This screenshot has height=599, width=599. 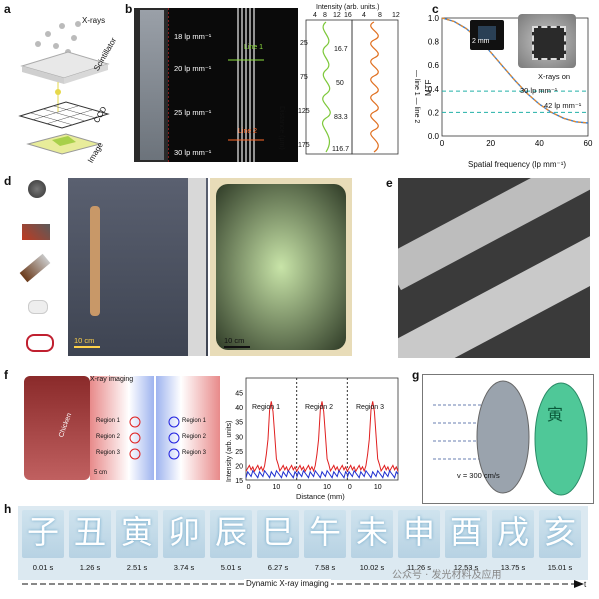 I want to click on xrays-label: X-rays, so click(x=94, y=20).